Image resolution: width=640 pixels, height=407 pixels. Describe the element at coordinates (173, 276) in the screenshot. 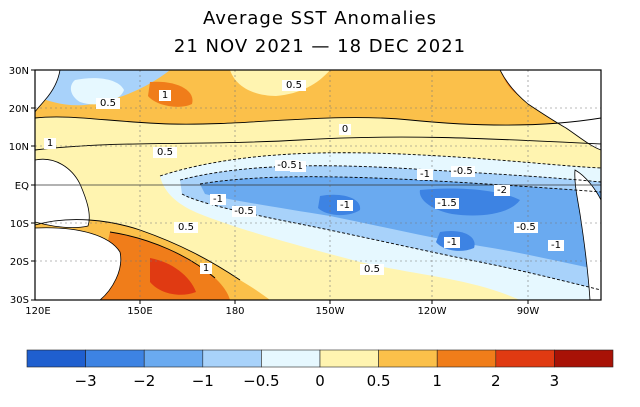

I see `southwest-hot-core` at that location.